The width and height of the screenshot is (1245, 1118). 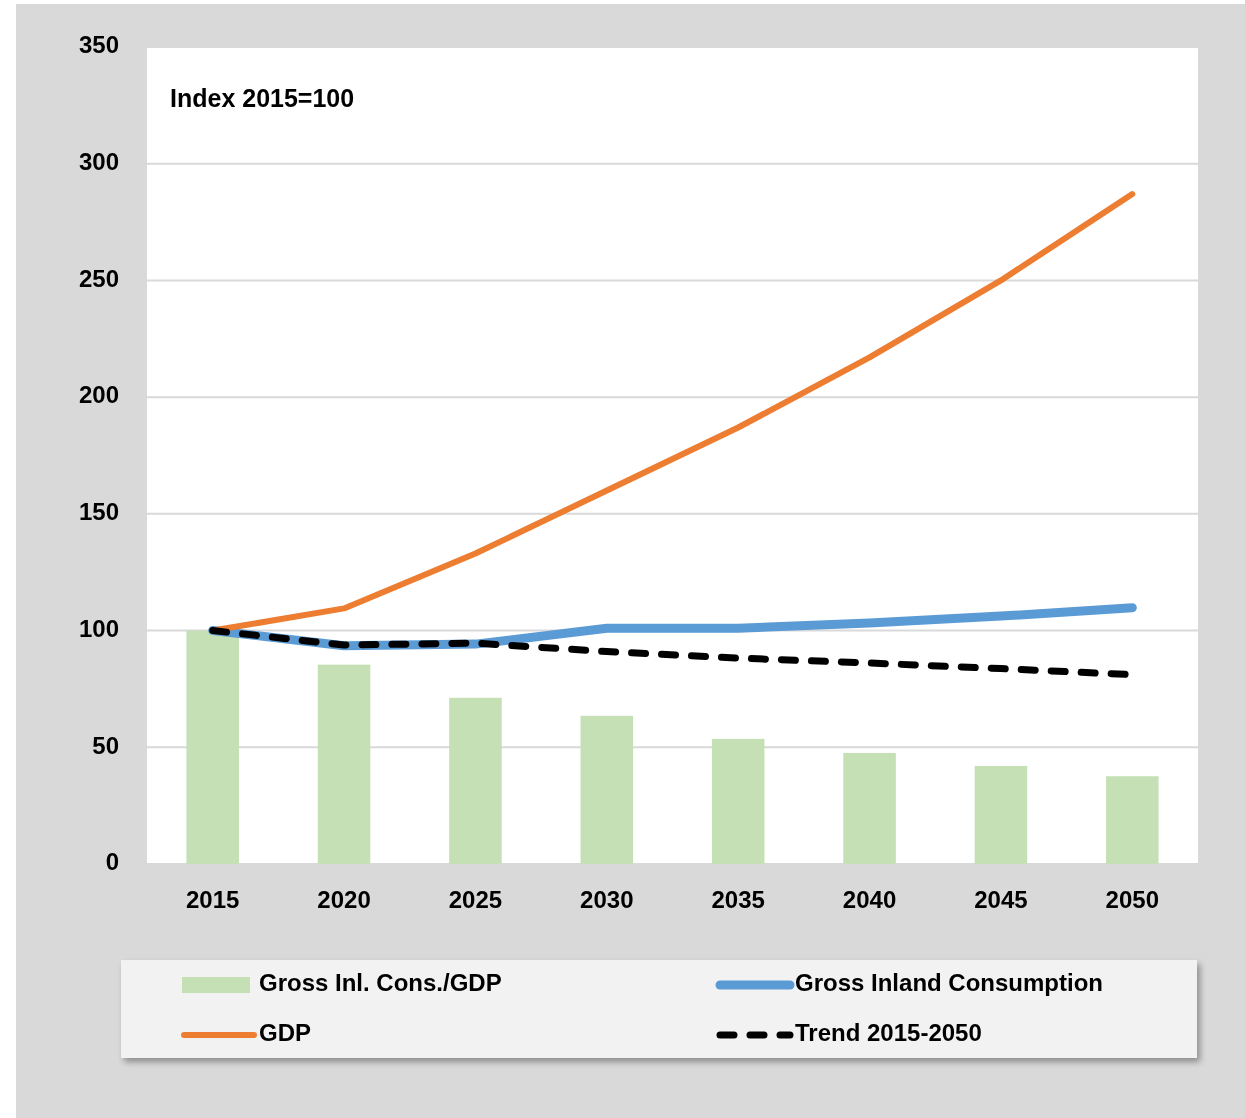 I want to click on legend-label: Trend 2015-2050, so click(x=888, y=1033).